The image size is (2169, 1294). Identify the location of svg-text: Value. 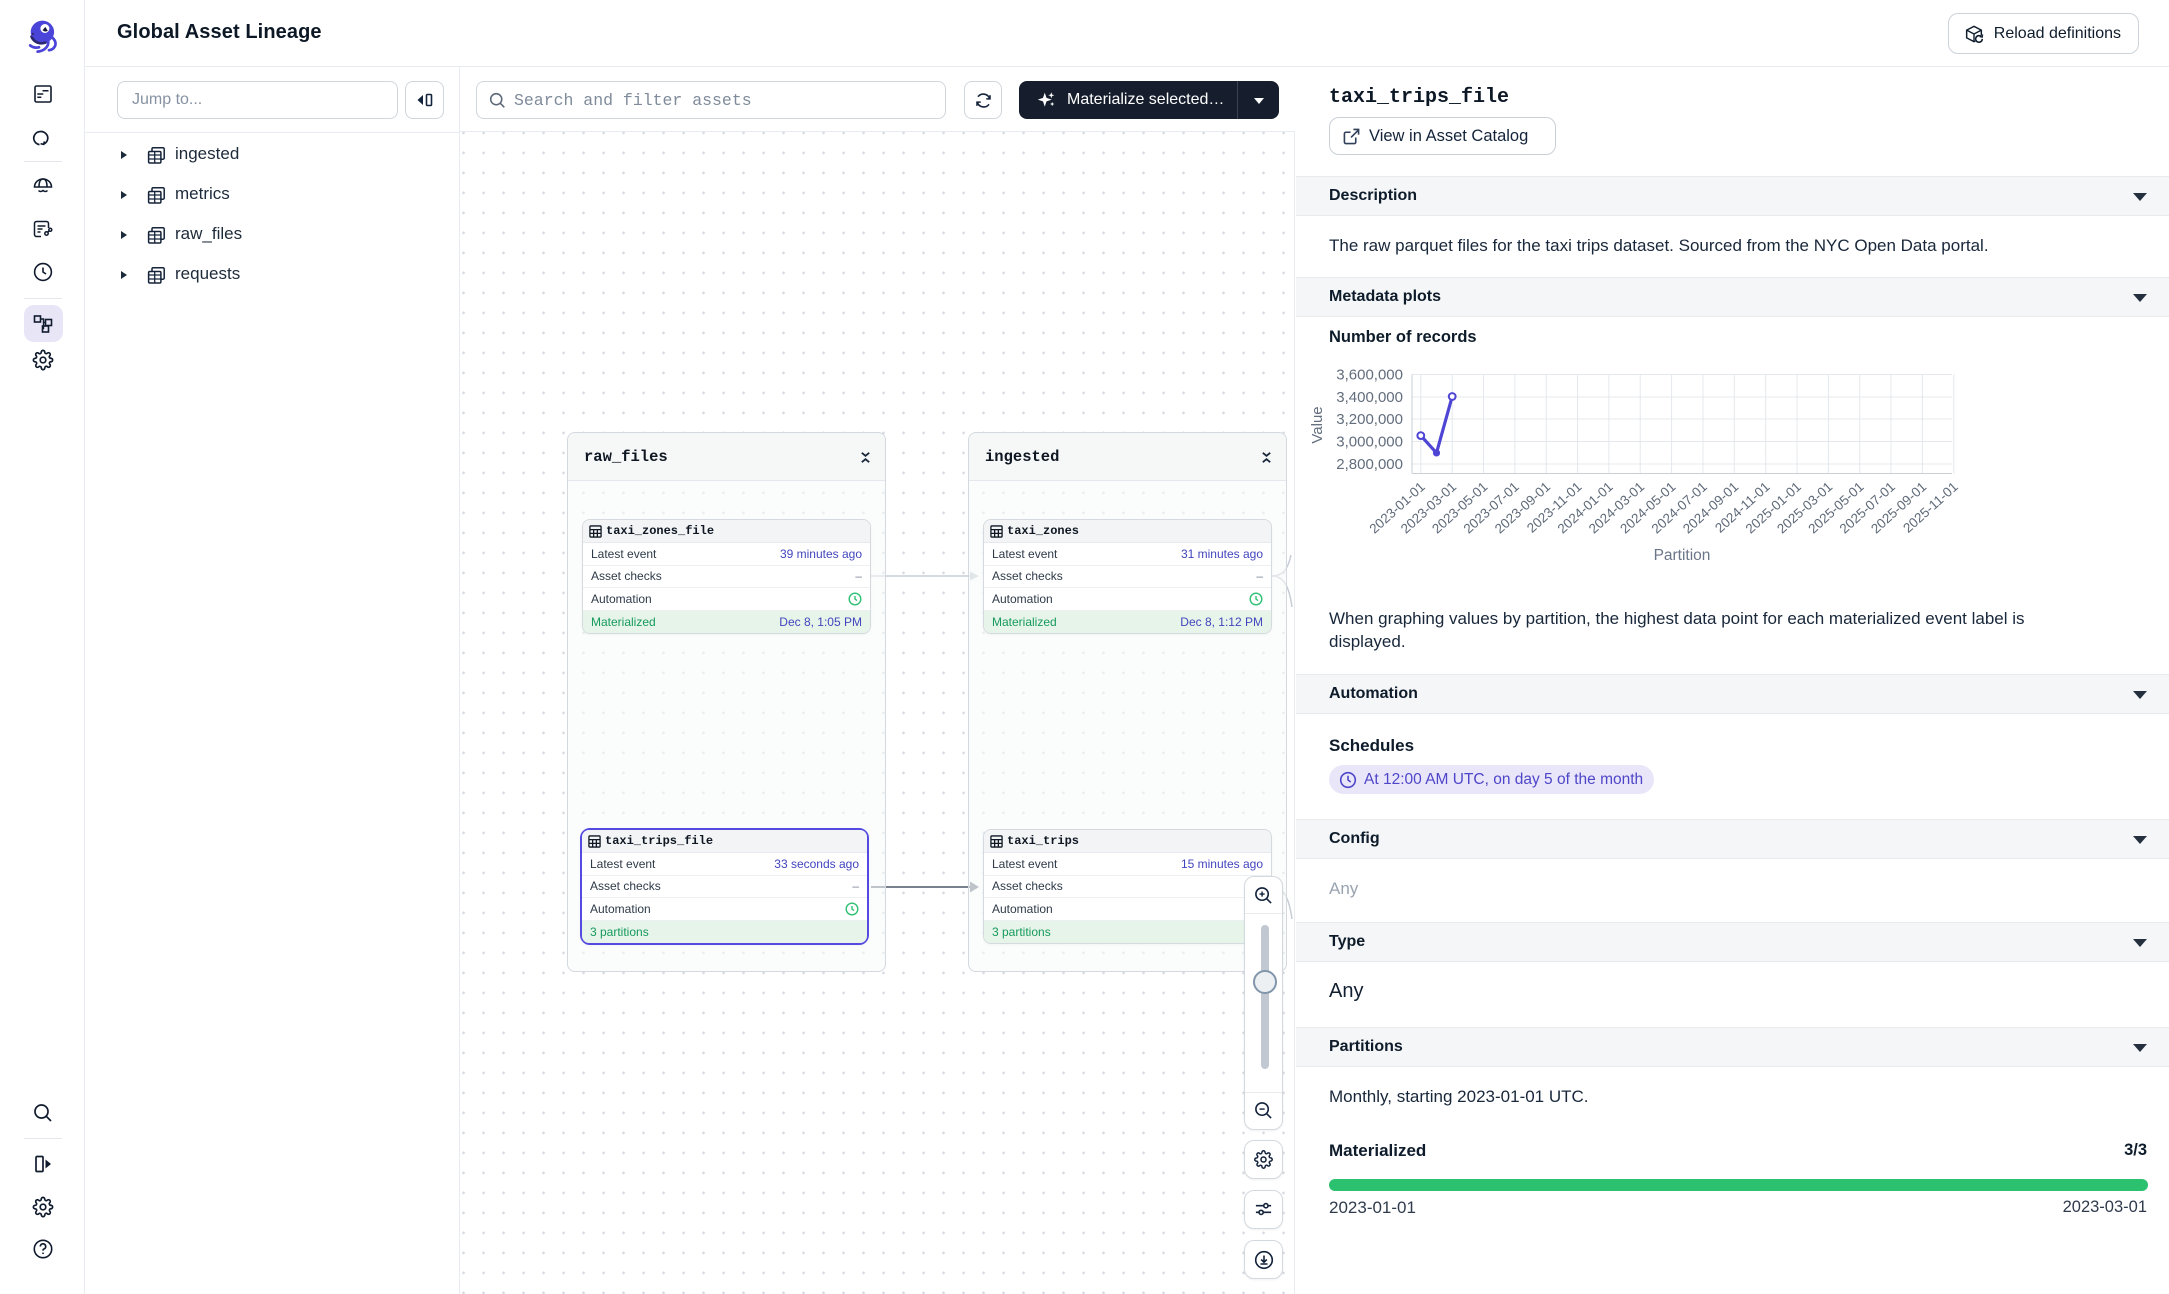
(1317, 424).